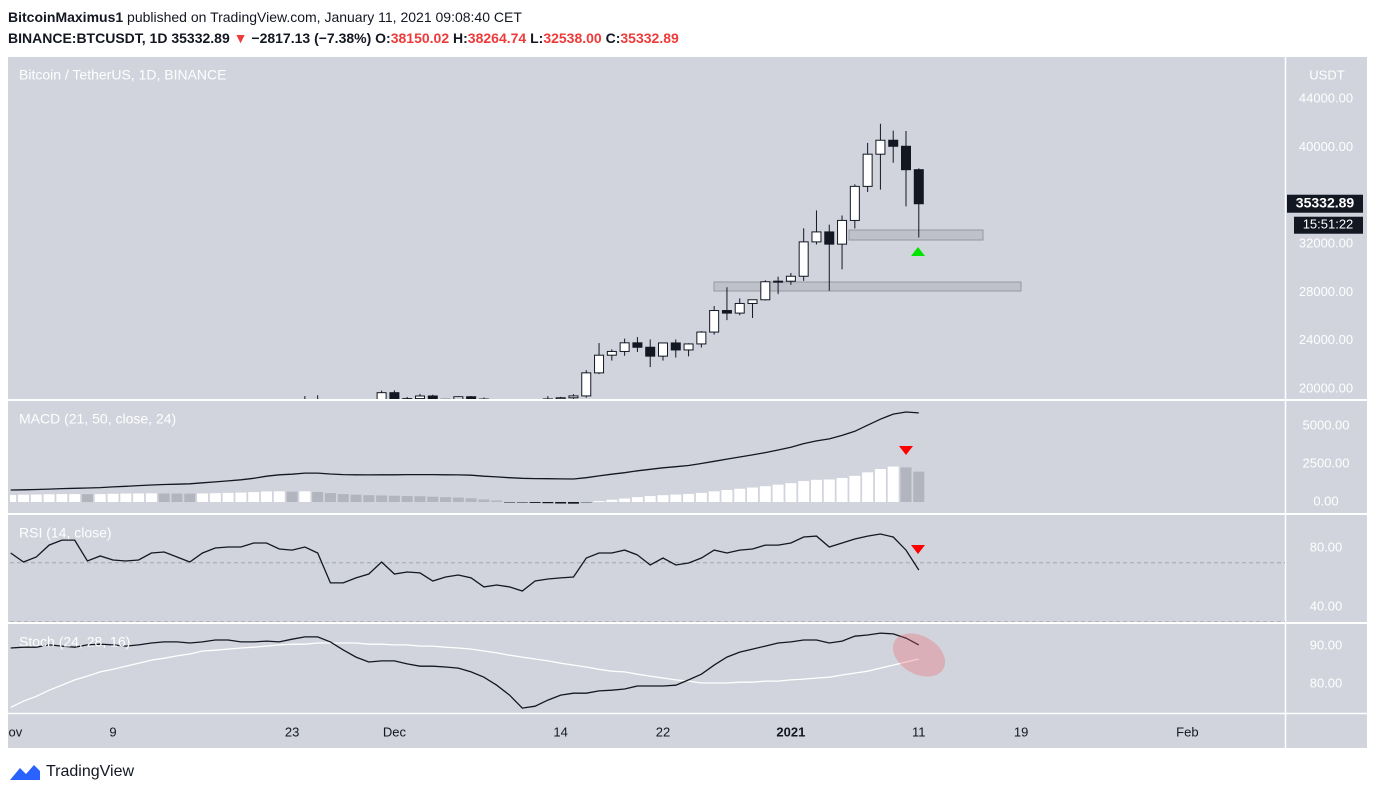 The height and width of the screenshot is (797, 1377). Describe the element at coordinates (572, 38) in the screenshot. I see `ohlc-value: 32538.00` at that location.